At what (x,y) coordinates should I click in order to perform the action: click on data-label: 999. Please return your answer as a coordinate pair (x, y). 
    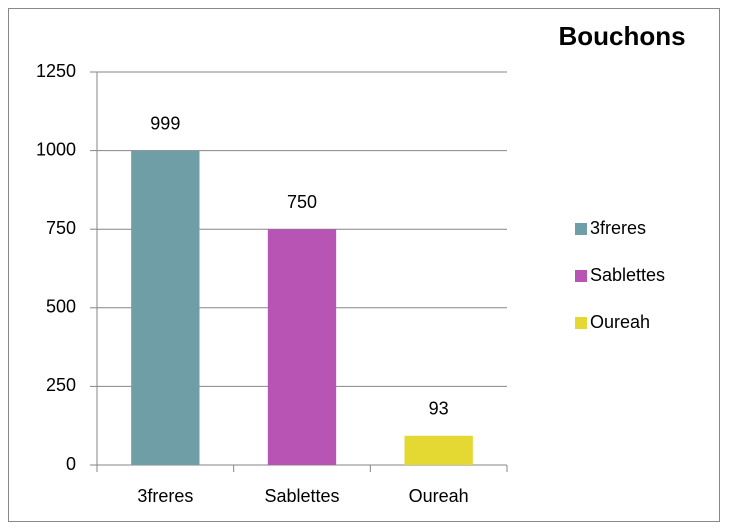
    Looking at the image, I should click on (165, 124).